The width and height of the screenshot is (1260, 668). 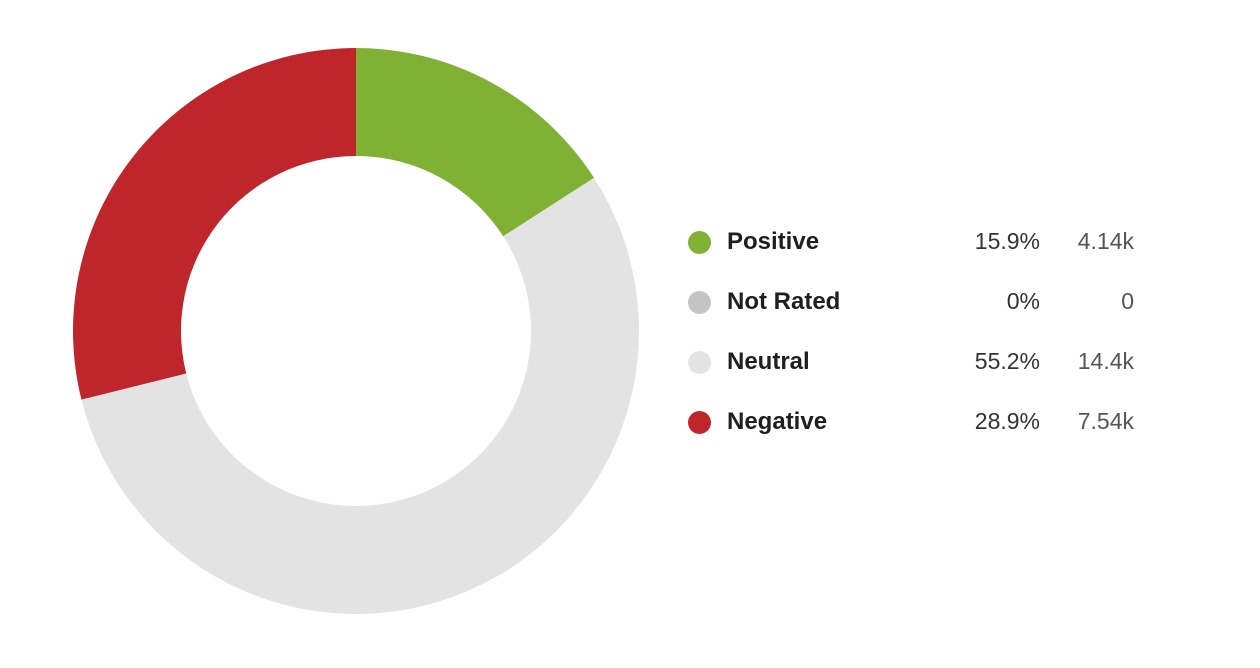 What do you see at coordinates (784, 301) in the screenshot?
I see `legend-label-not-rated: Not Rated` at bounding box center [784, 301].